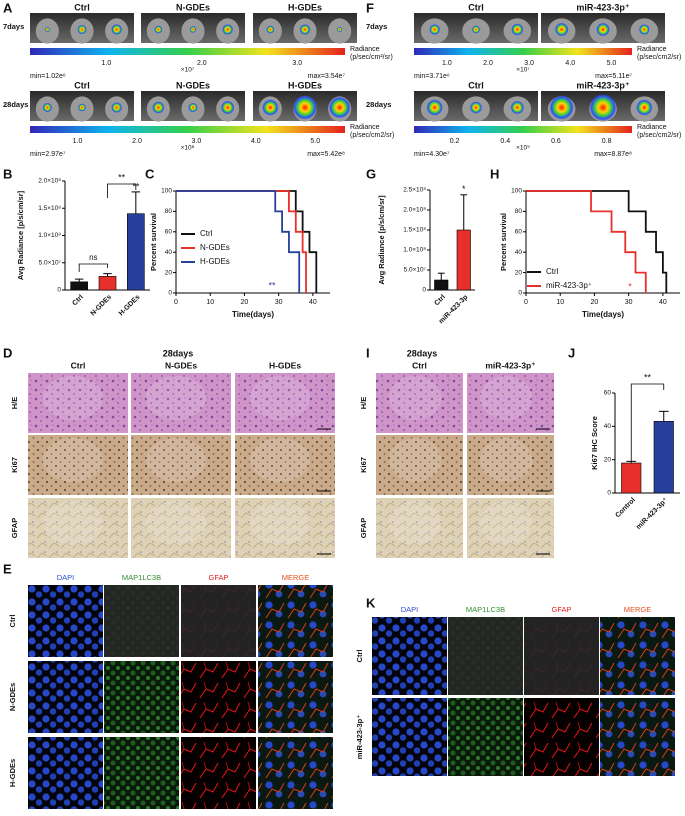  I want to click on scale-tick: 5.0, so click(315, 141).